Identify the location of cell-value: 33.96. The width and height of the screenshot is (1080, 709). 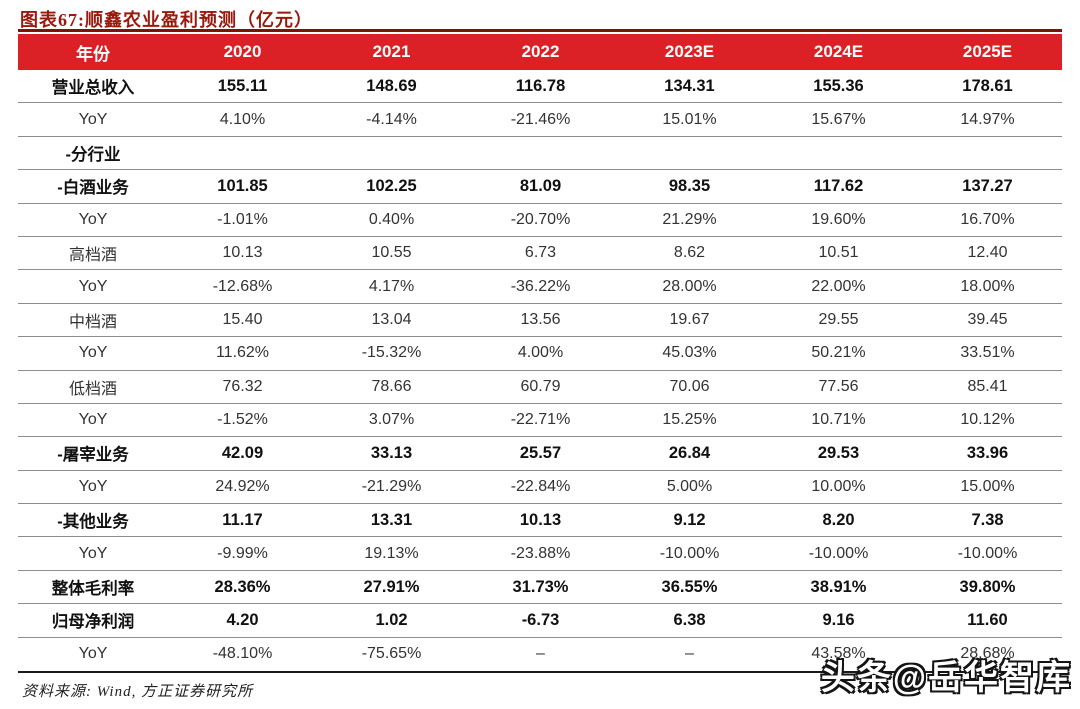
(987, 452).